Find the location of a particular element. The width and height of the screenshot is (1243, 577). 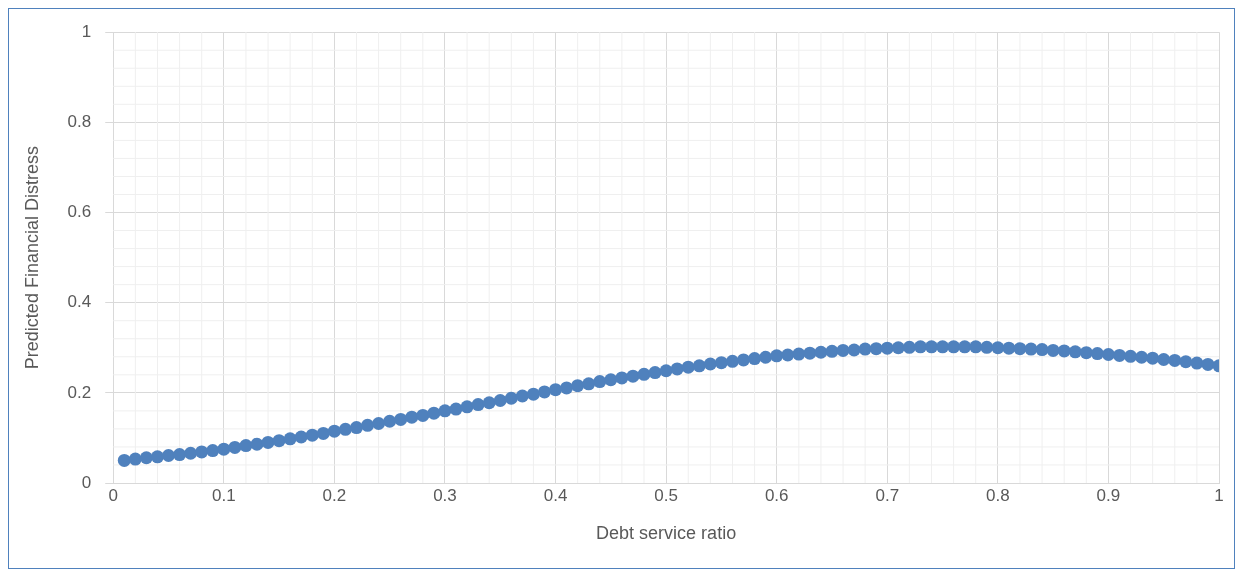

x-tick-label: 0.4 is located at coordinates (555, 495).